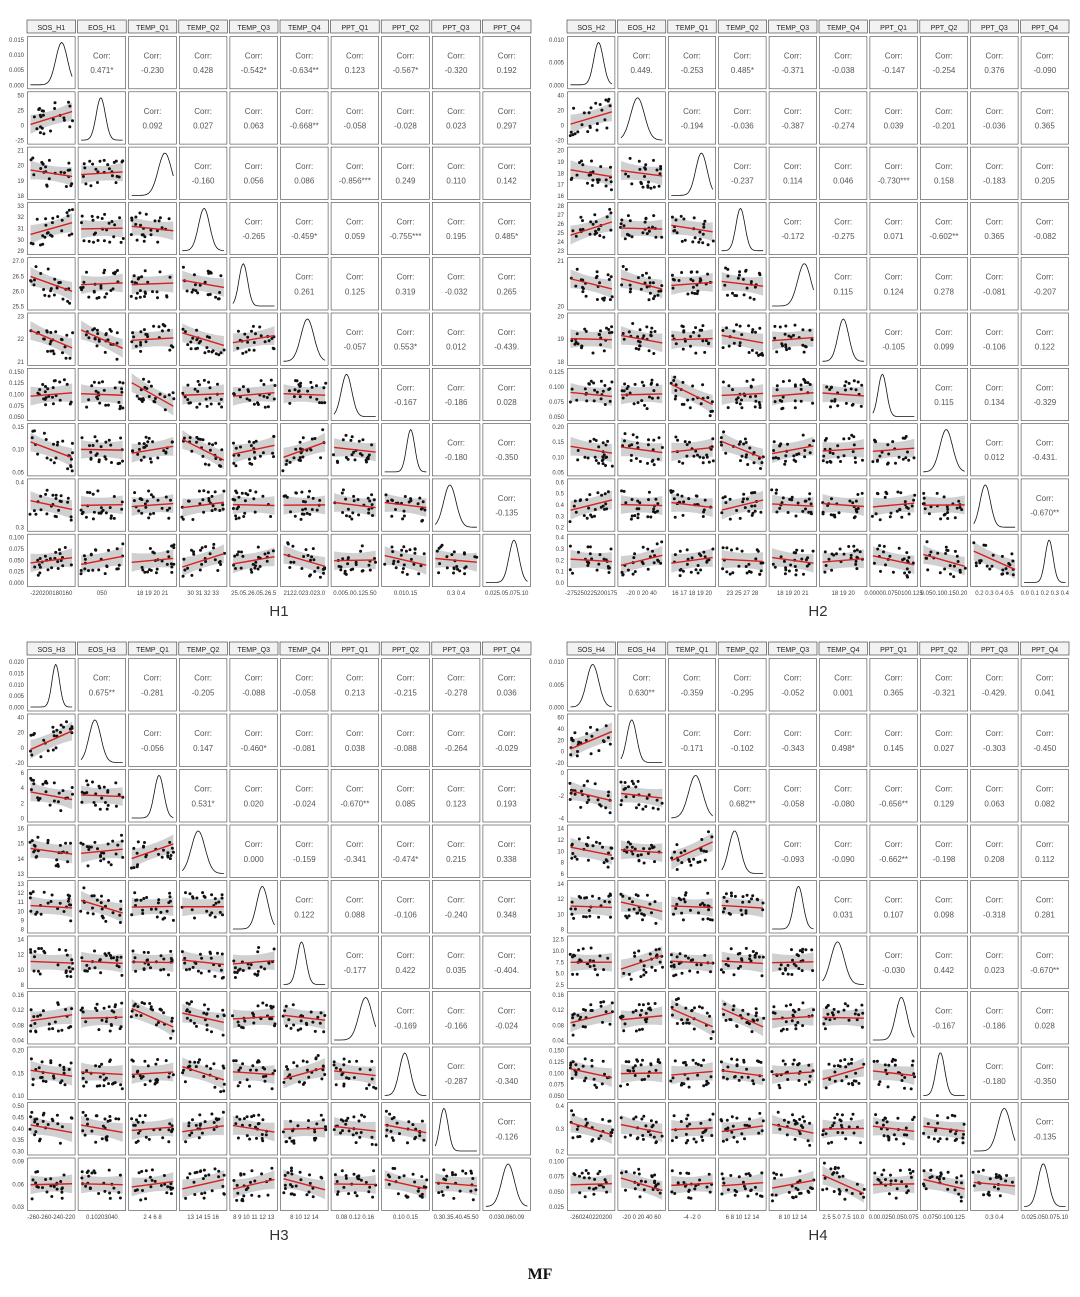 This screenshot has width=1080, height=1297. What do you see at coordinates (405, 28) in the screenshot?
I see `column-header-label: PPT_Q2` at bounding box center [405, 28].